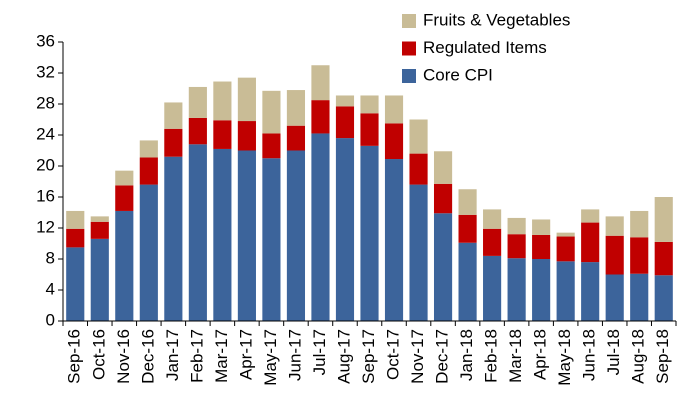  Describe the element at coordinates (343, 356) in the screenshot. I see `x-tick-label: Aug-17` at that location.